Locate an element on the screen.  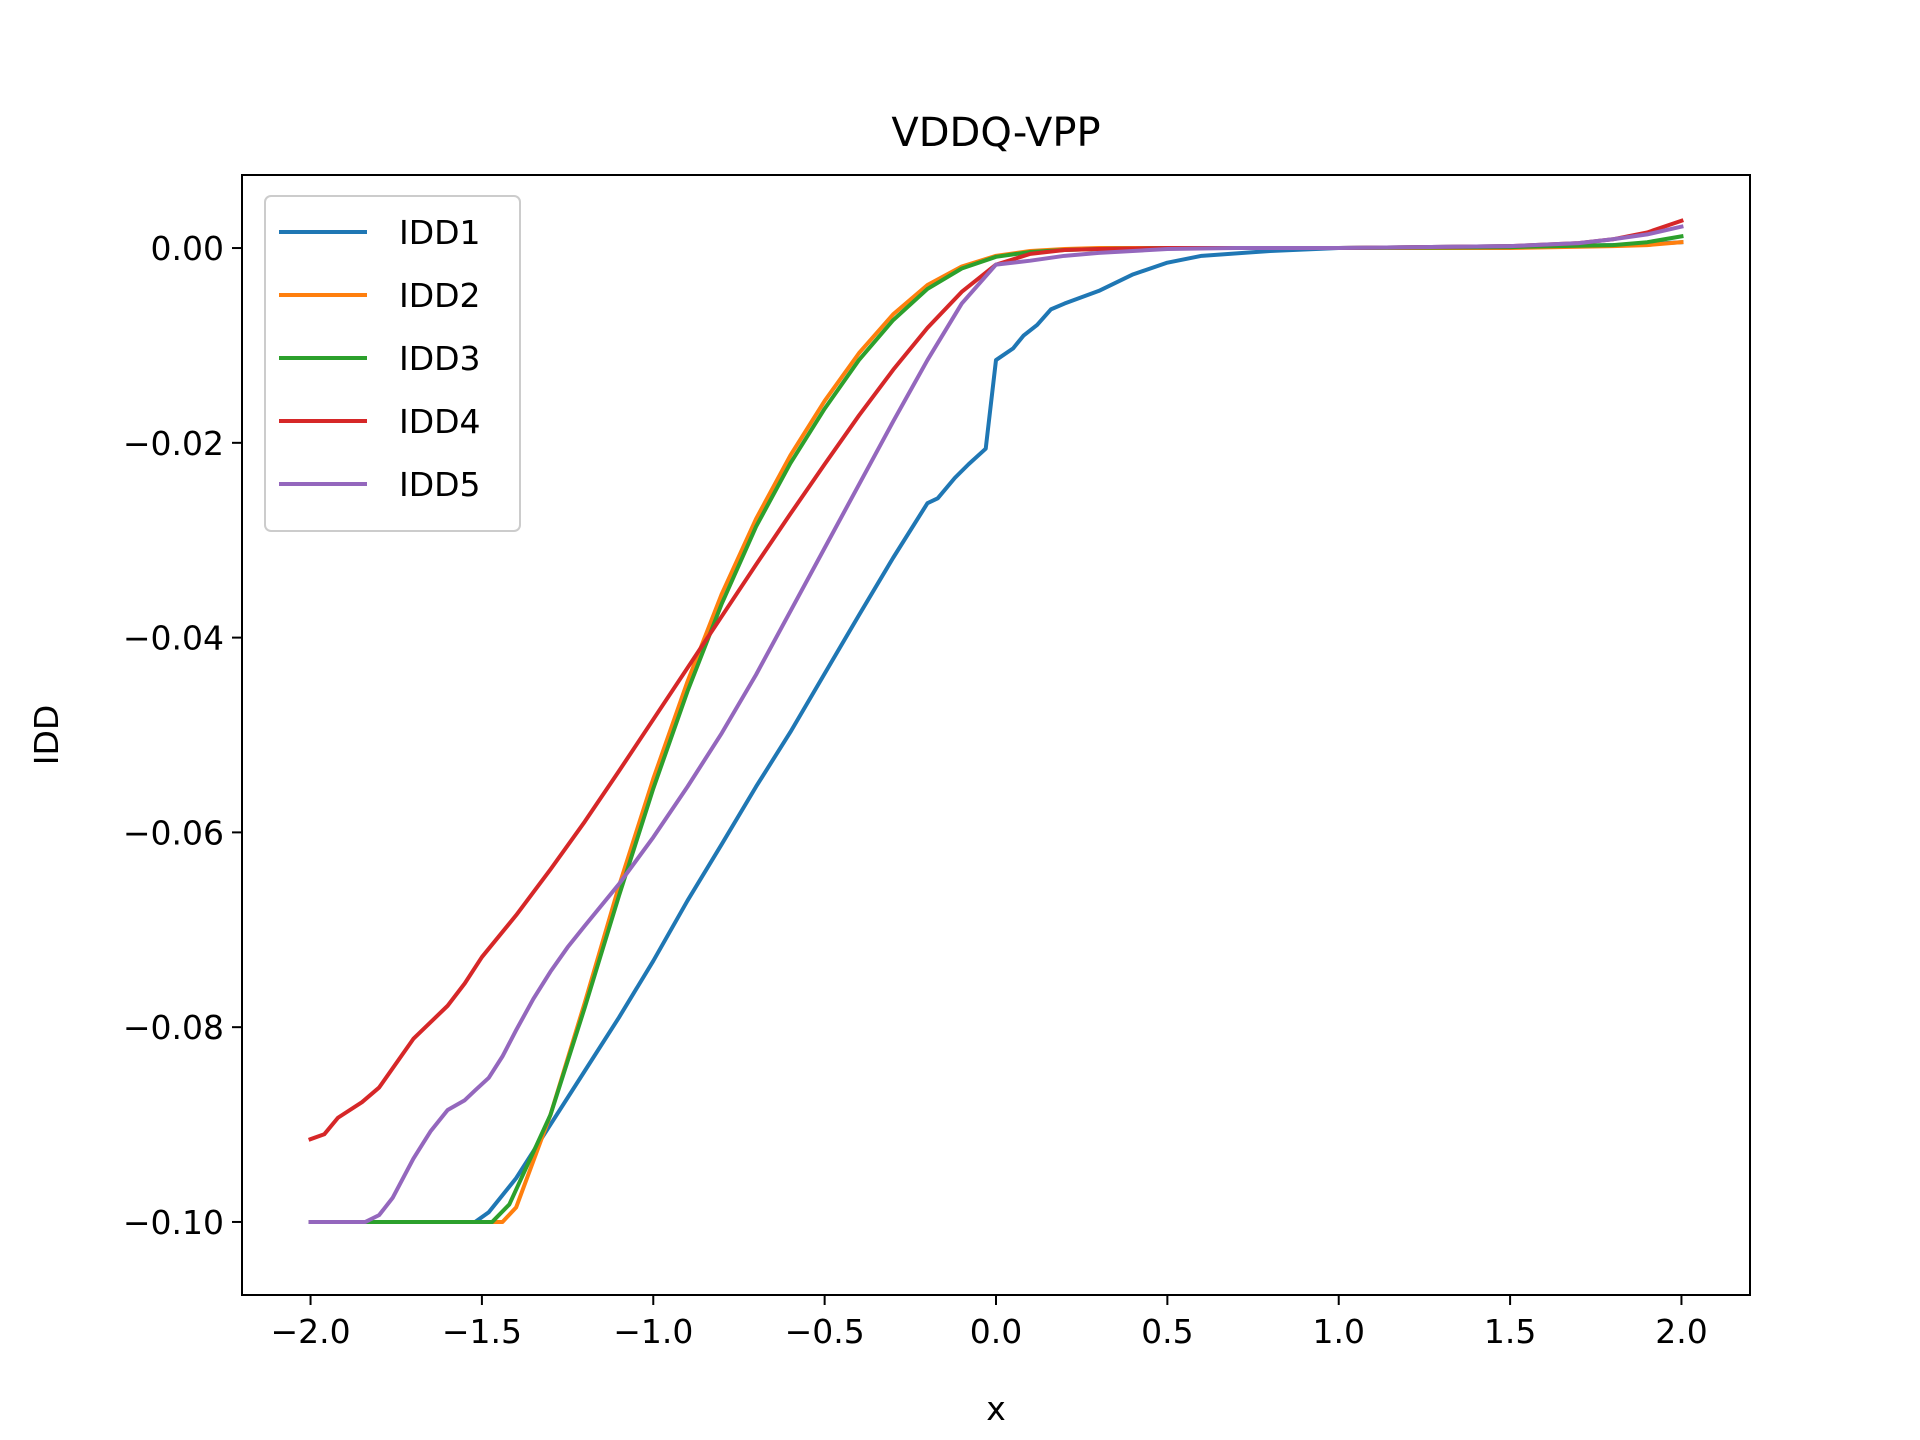
legend: IDD1 IDD2 IDD3 IDD4 IDD5 is located at coordinates (392, 363).